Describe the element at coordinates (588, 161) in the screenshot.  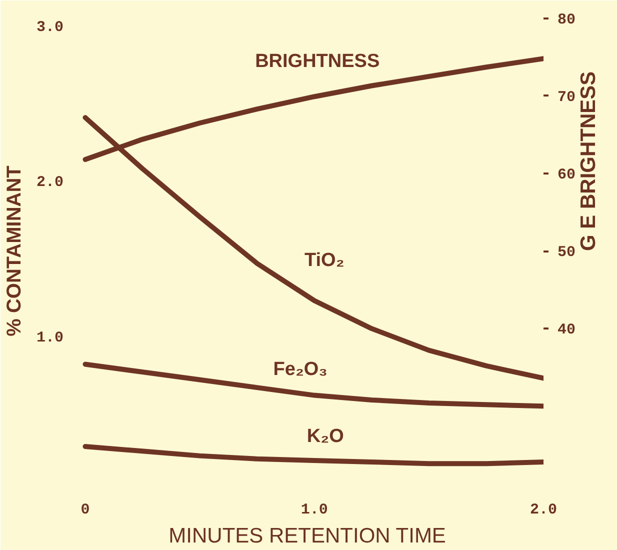
I see `y2-axis-title: G E BRIGHTNESS` at that location.